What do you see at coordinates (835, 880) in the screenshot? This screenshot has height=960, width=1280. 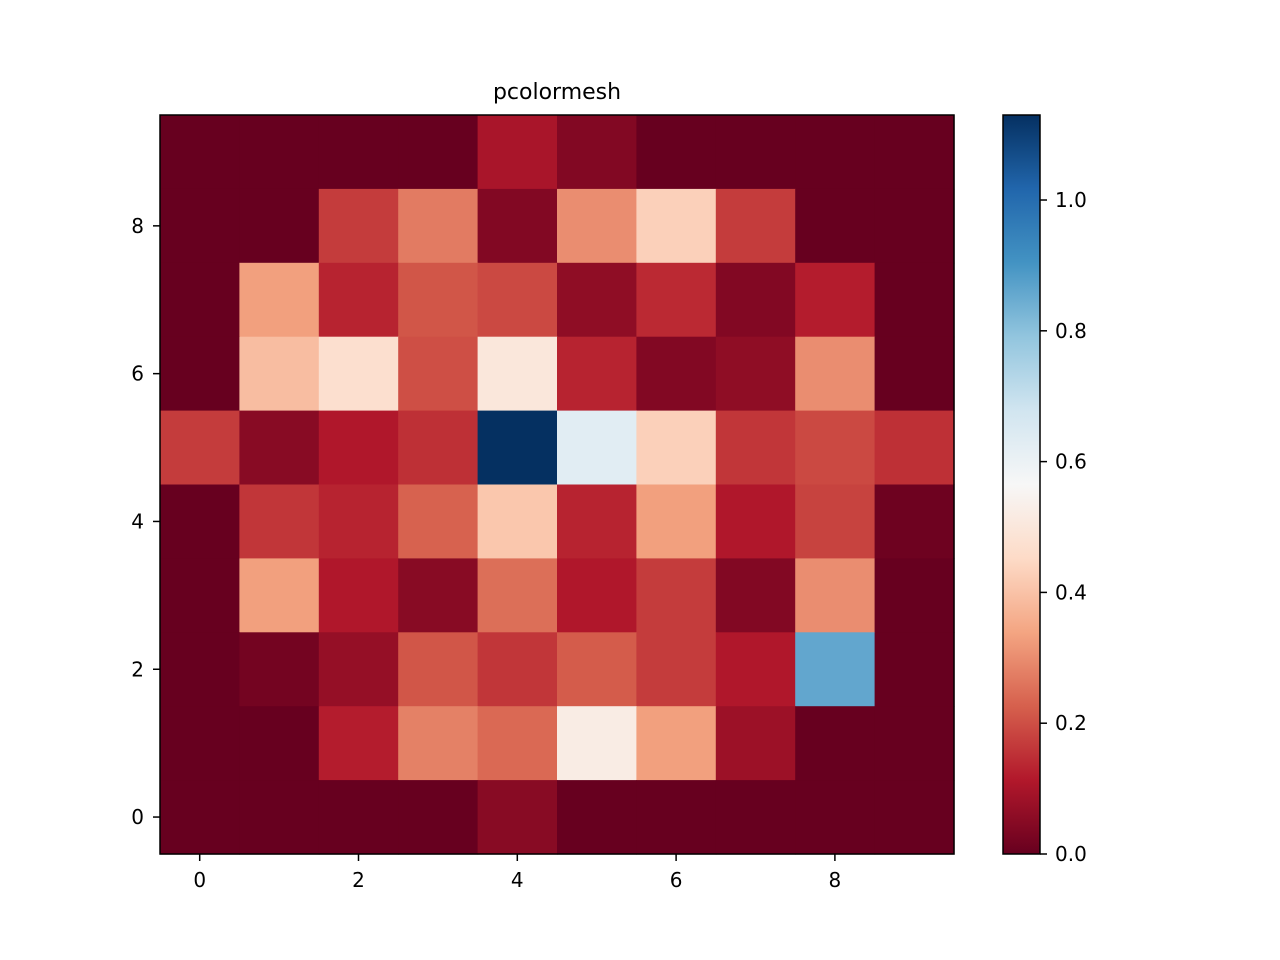 I see `x-tick-label: 8` at bounding box center [835, 880].